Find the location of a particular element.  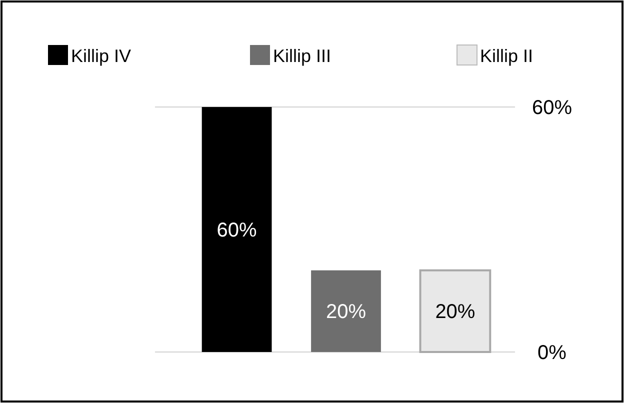

data-label: 60% is located at coordinates (237, 231).